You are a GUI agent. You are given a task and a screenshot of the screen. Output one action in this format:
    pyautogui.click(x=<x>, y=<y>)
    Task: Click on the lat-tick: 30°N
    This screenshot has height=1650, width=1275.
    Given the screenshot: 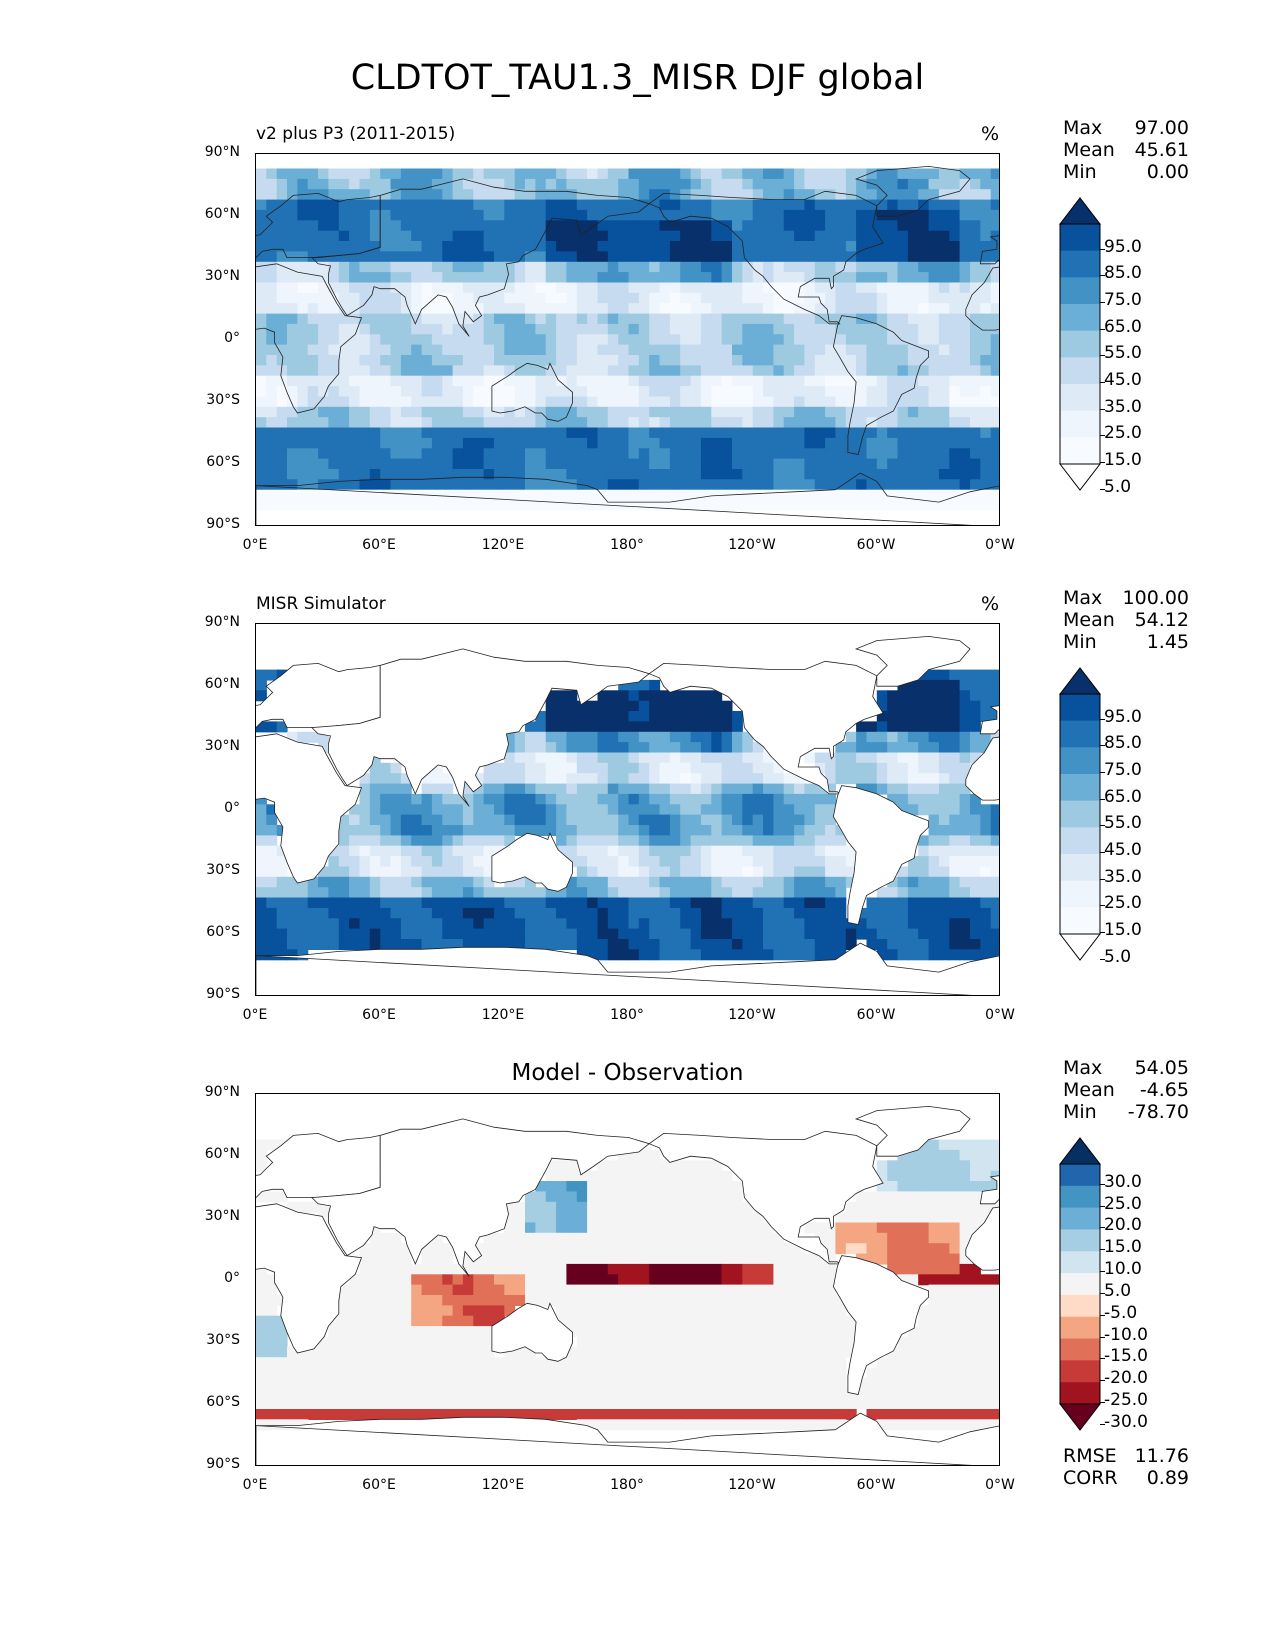 What is the action you would take?
    pyautogui.click(x=222, y=746)
    